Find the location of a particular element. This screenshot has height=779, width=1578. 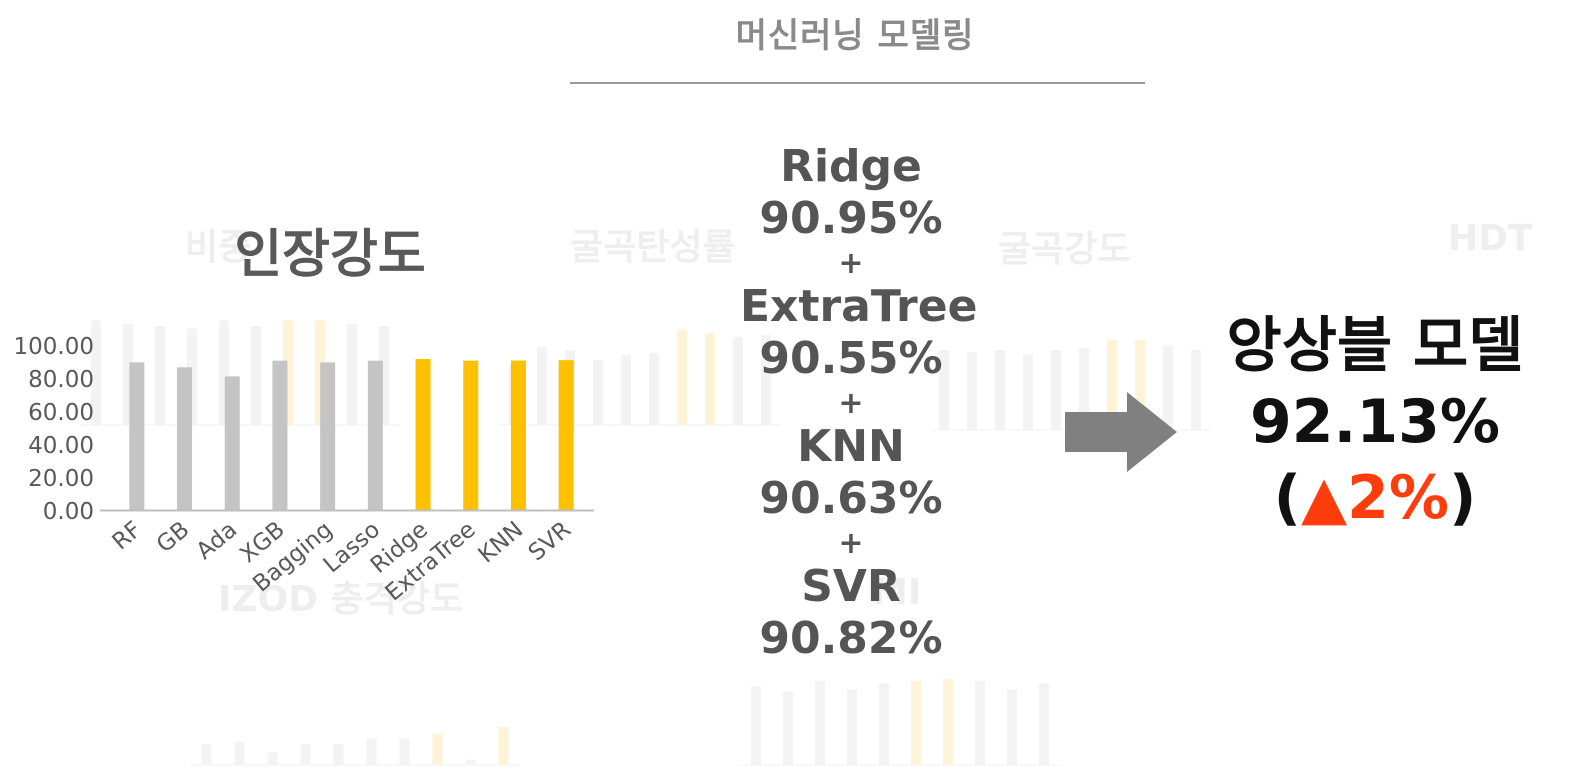

bar-svr is located at coordinates (566, 435).